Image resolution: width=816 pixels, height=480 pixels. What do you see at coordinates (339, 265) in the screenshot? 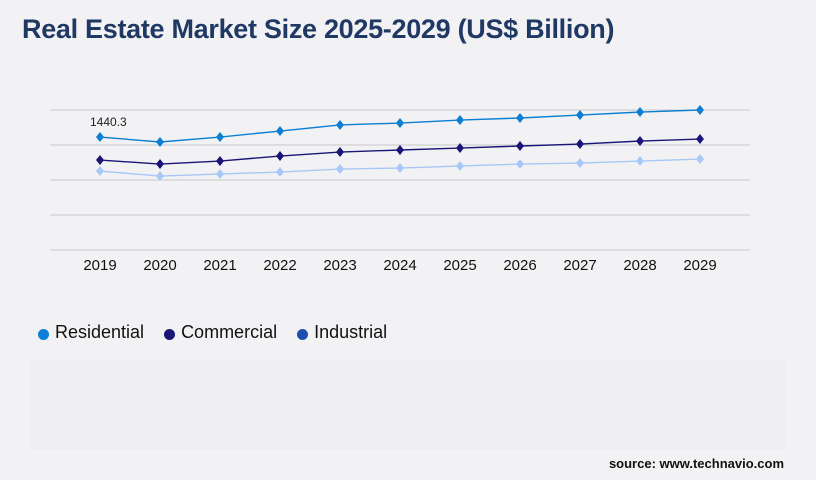
I see `x-tick-label: 2023` at bounding box center [339, 265].